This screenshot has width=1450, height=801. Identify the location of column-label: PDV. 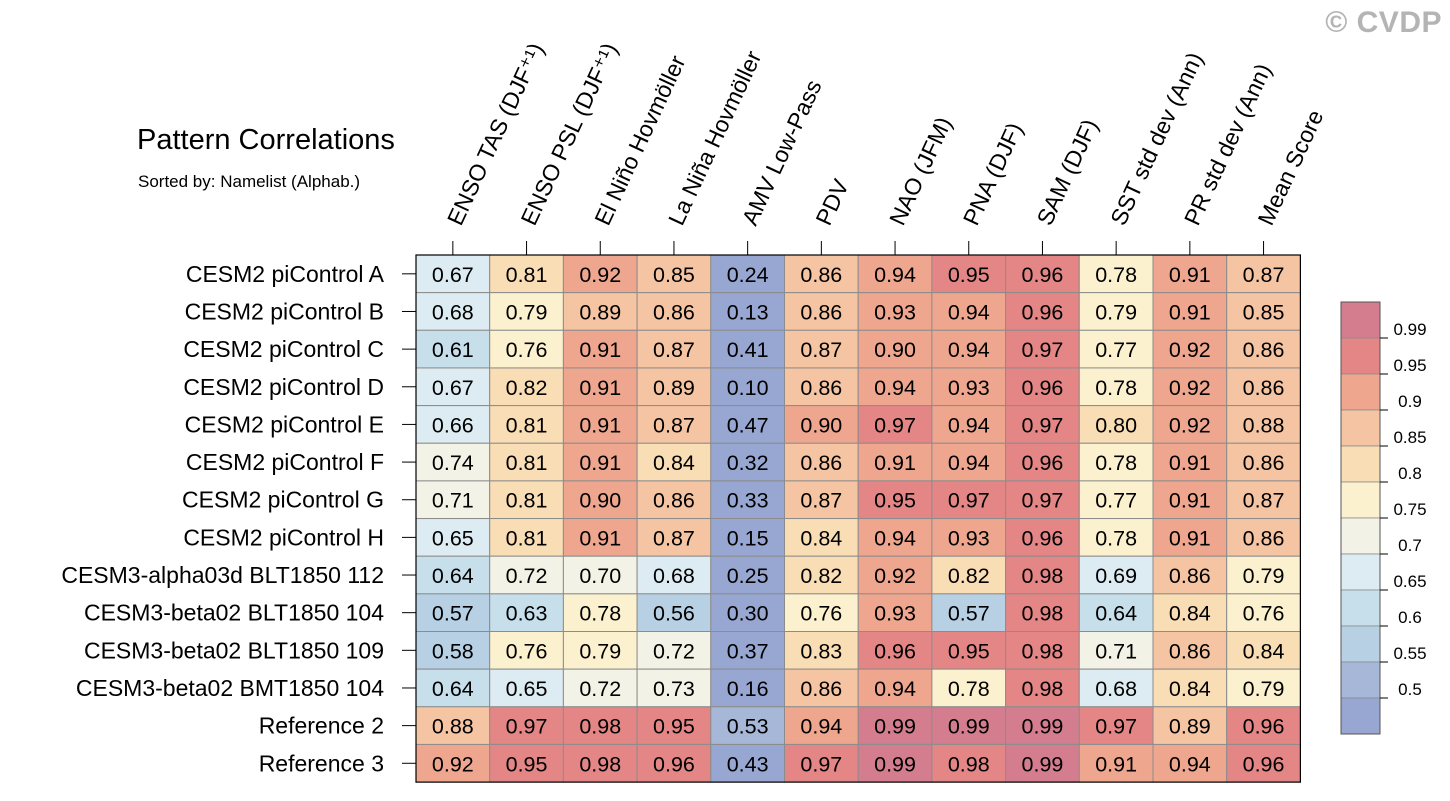
(832, 202).